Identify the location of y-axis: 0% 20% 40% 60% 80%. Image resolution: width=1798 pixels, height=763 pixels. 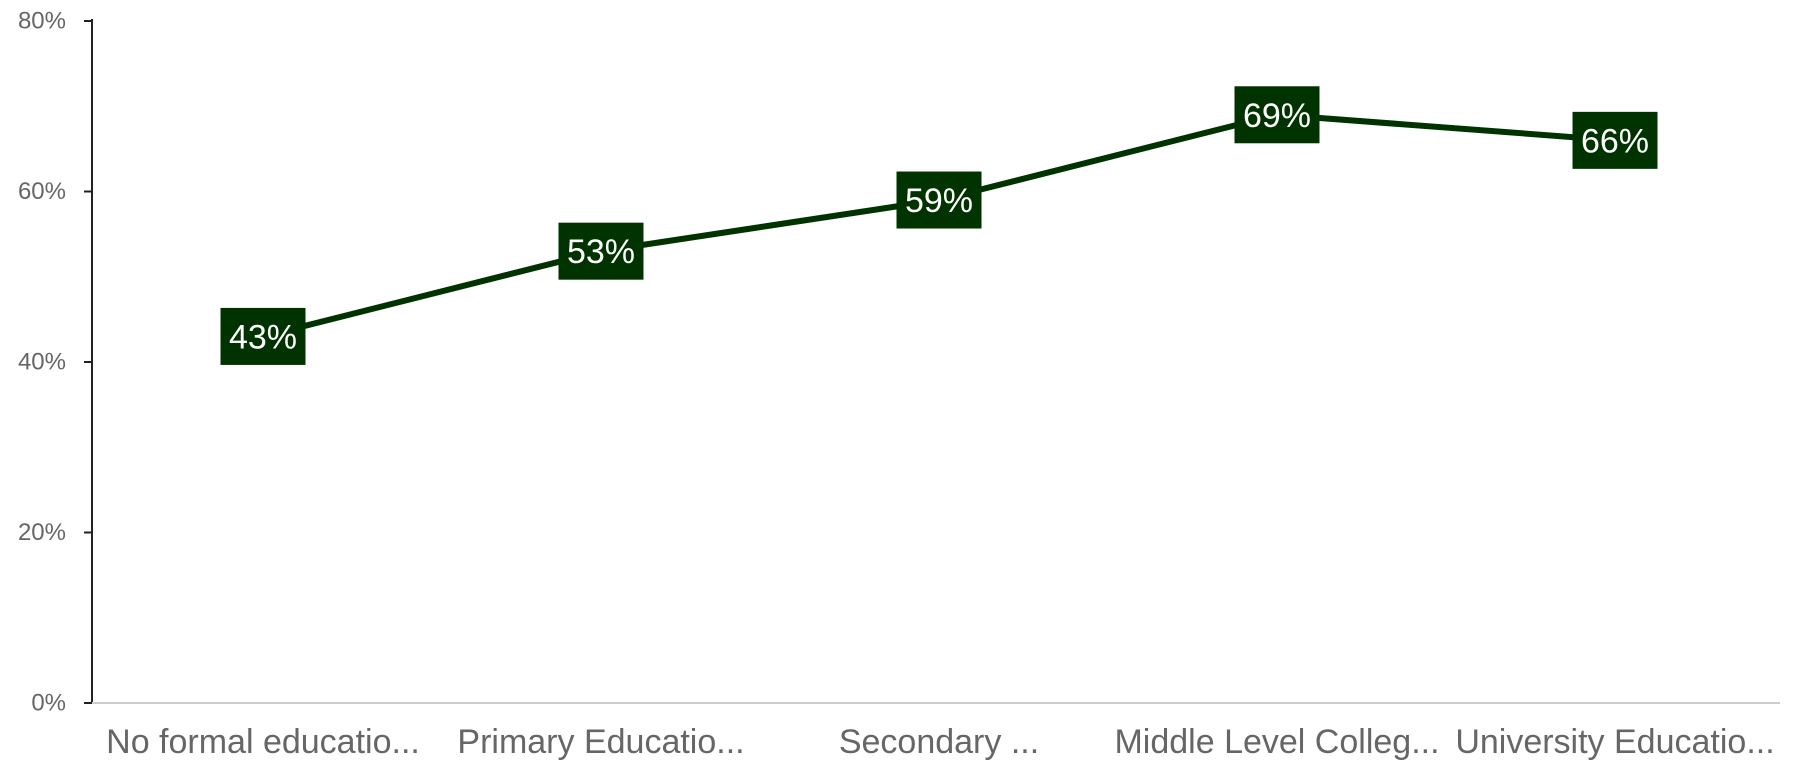
(55, 362).